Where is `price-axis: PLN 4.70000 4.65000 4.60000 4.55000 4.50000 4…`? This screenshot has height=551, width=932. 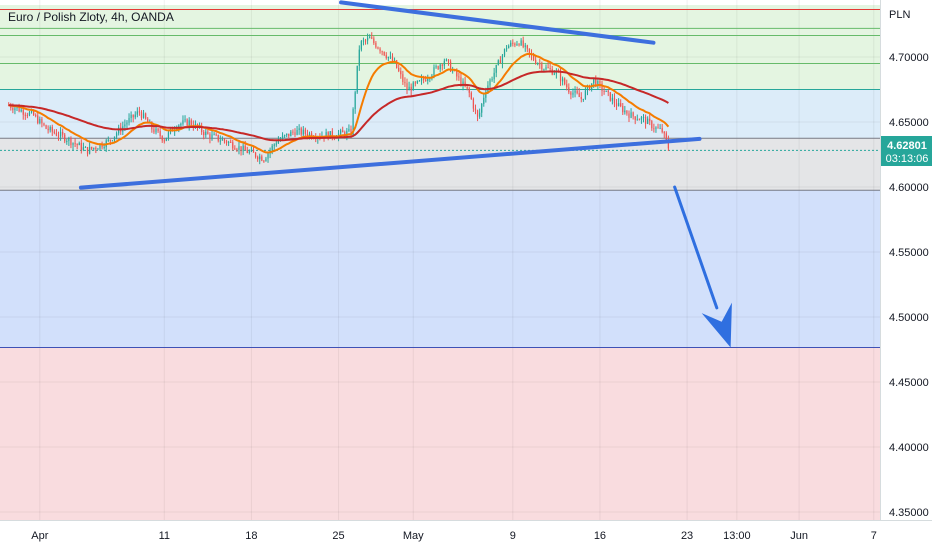 price-axis: PLN 4.70000 4.65000 4.60000 4.55000 4.50000 4… is located at coordinates (906, 260).